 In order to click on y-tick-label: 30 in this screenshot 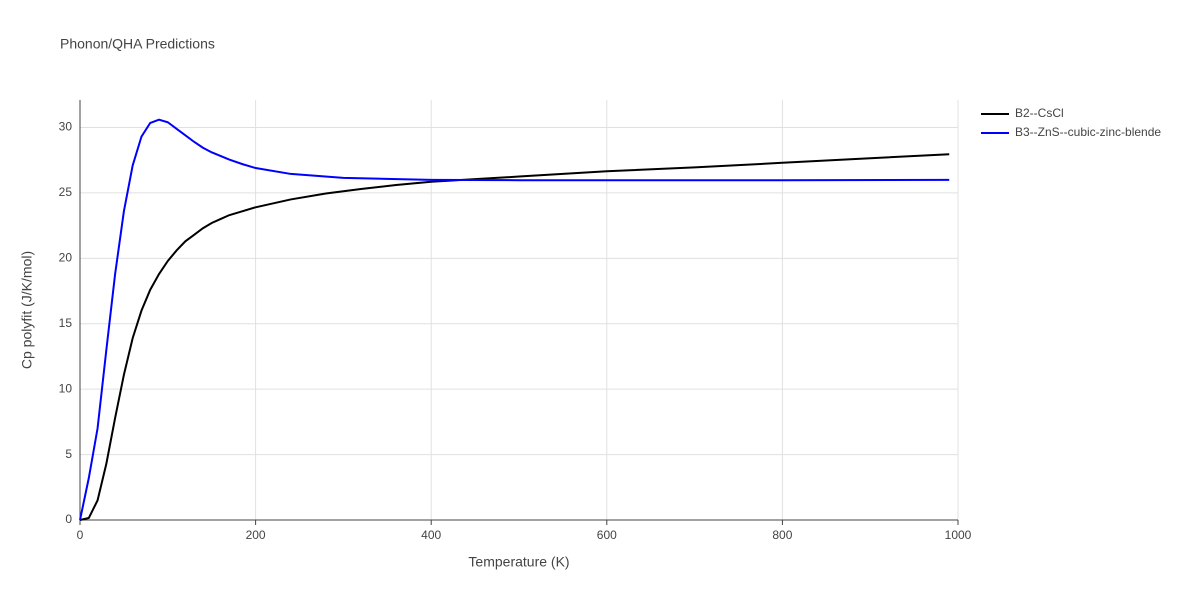, I will do `click(66, 127)`.